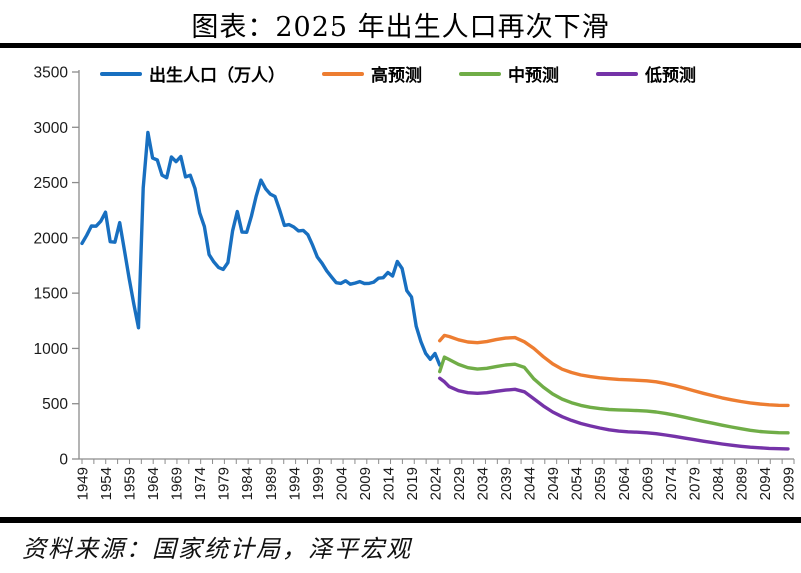 This screenshot has height=573, width=801. What do you see at coordinates (617, 73) in the screenshot?
I see `low-forecast-line-swatch` at bounding box center [617, 73].